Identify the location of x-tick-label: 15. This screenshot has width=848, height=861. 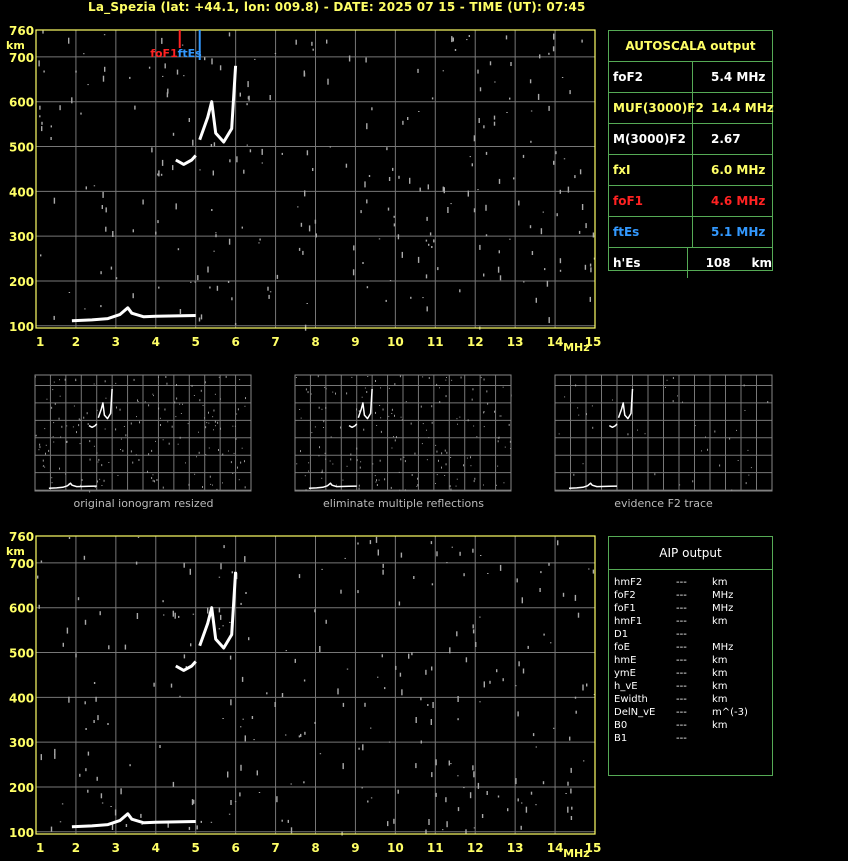
(593, 848).